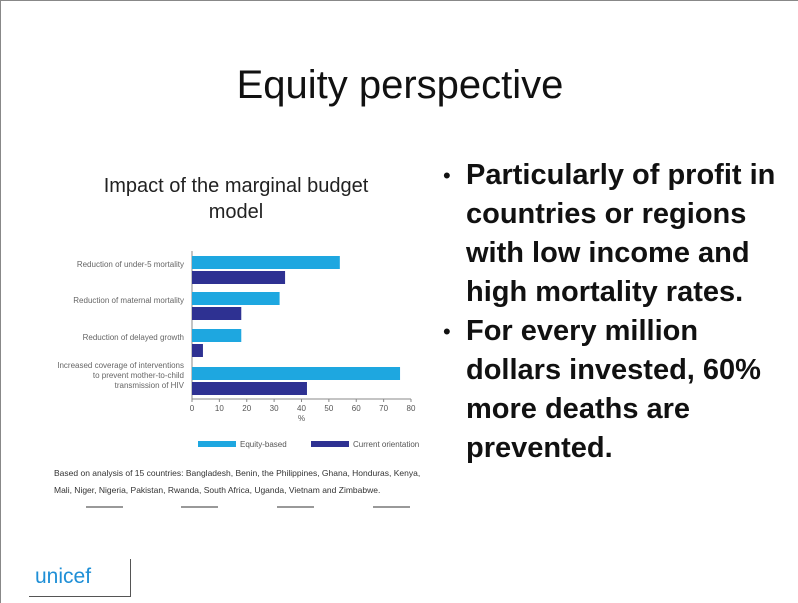 This screenshot has height=603, width=798. What do you see at coordinates (80, 578) in the screenshot?
I see `logo: unicef` at bounding box center [80, 578].